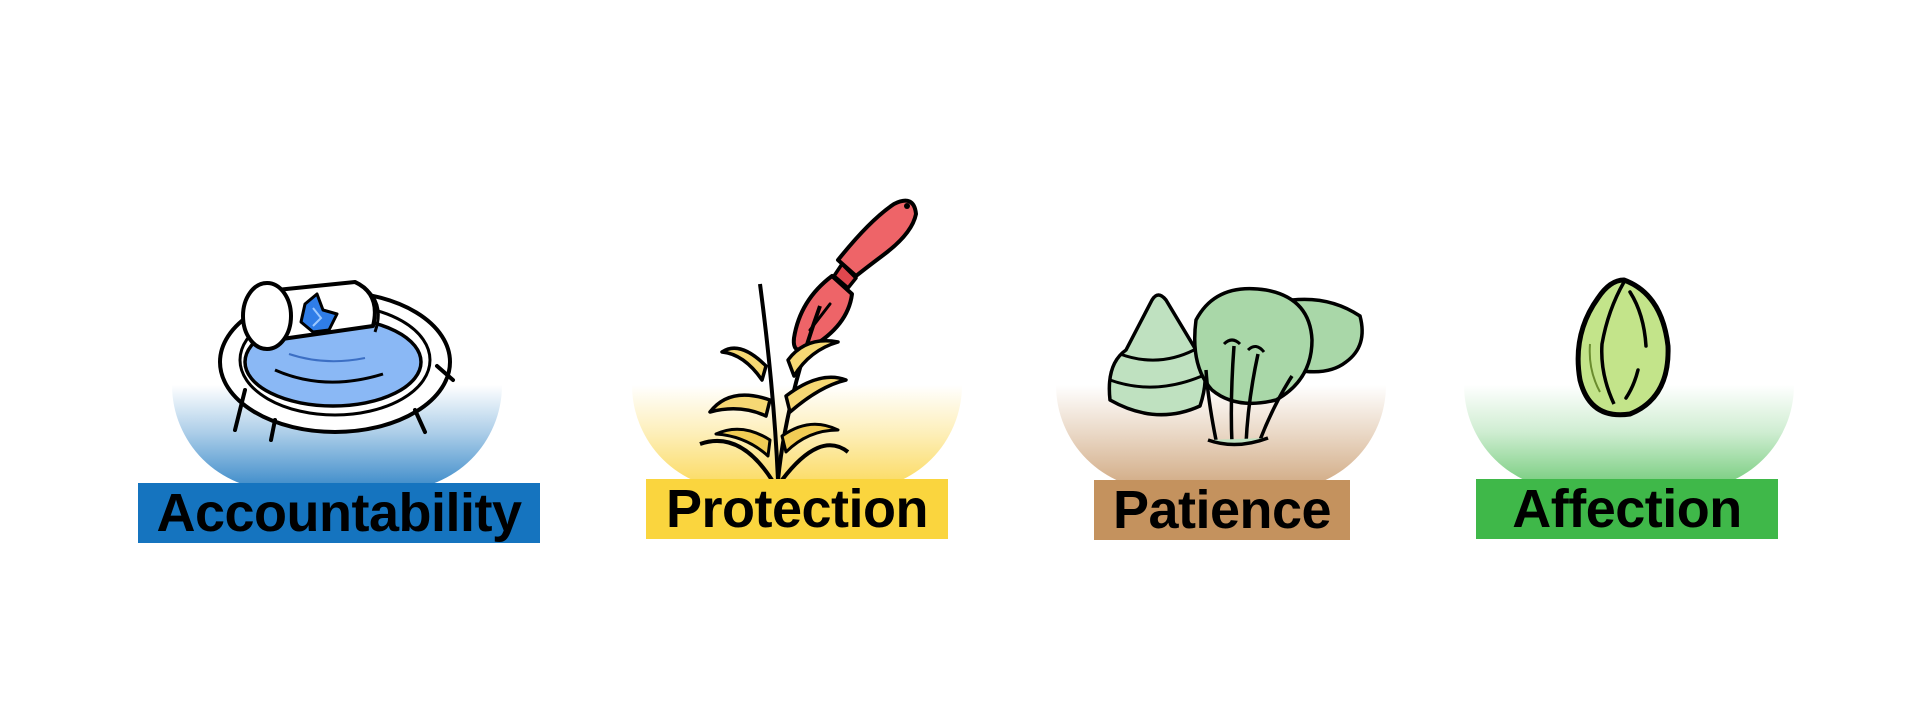 Image resolution: width=1920 pixels, height=714 pixels. I want to click on protection-label: Protection, so click(797, 509).